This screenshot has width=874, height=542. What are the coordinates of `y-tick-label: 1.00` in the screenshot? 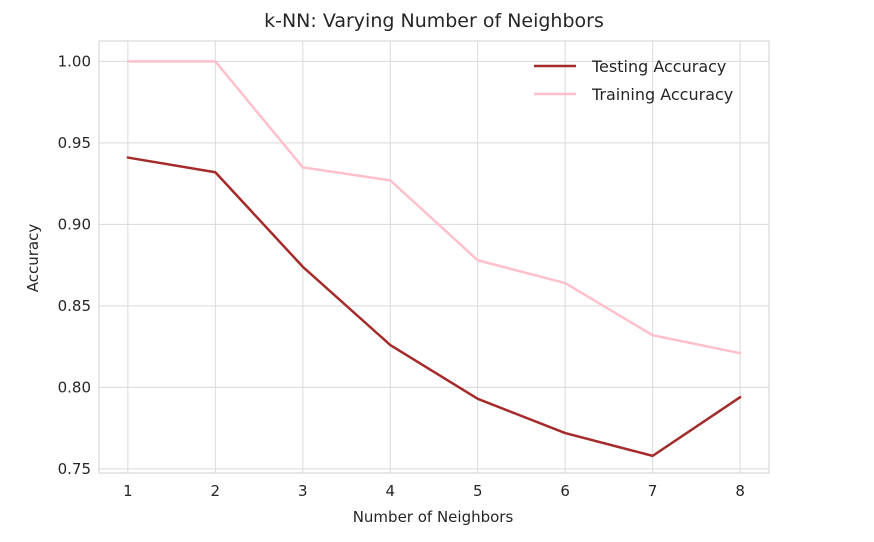 It's located at (74, 61).